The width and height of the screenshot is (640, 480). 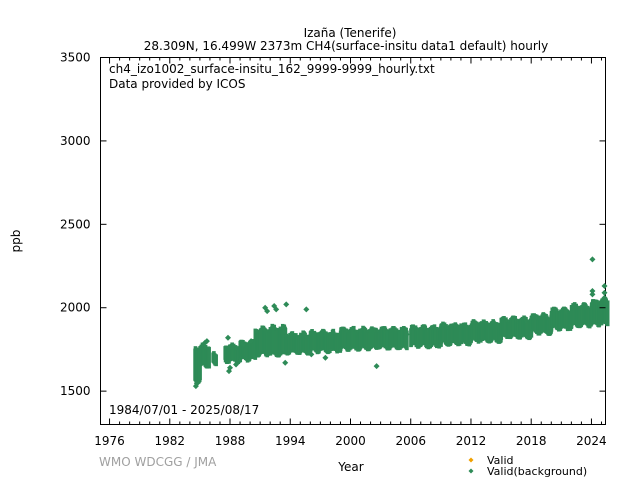 I want to click on credit-text: WMO WDCGG / JMA, so click(x=158, y=462).